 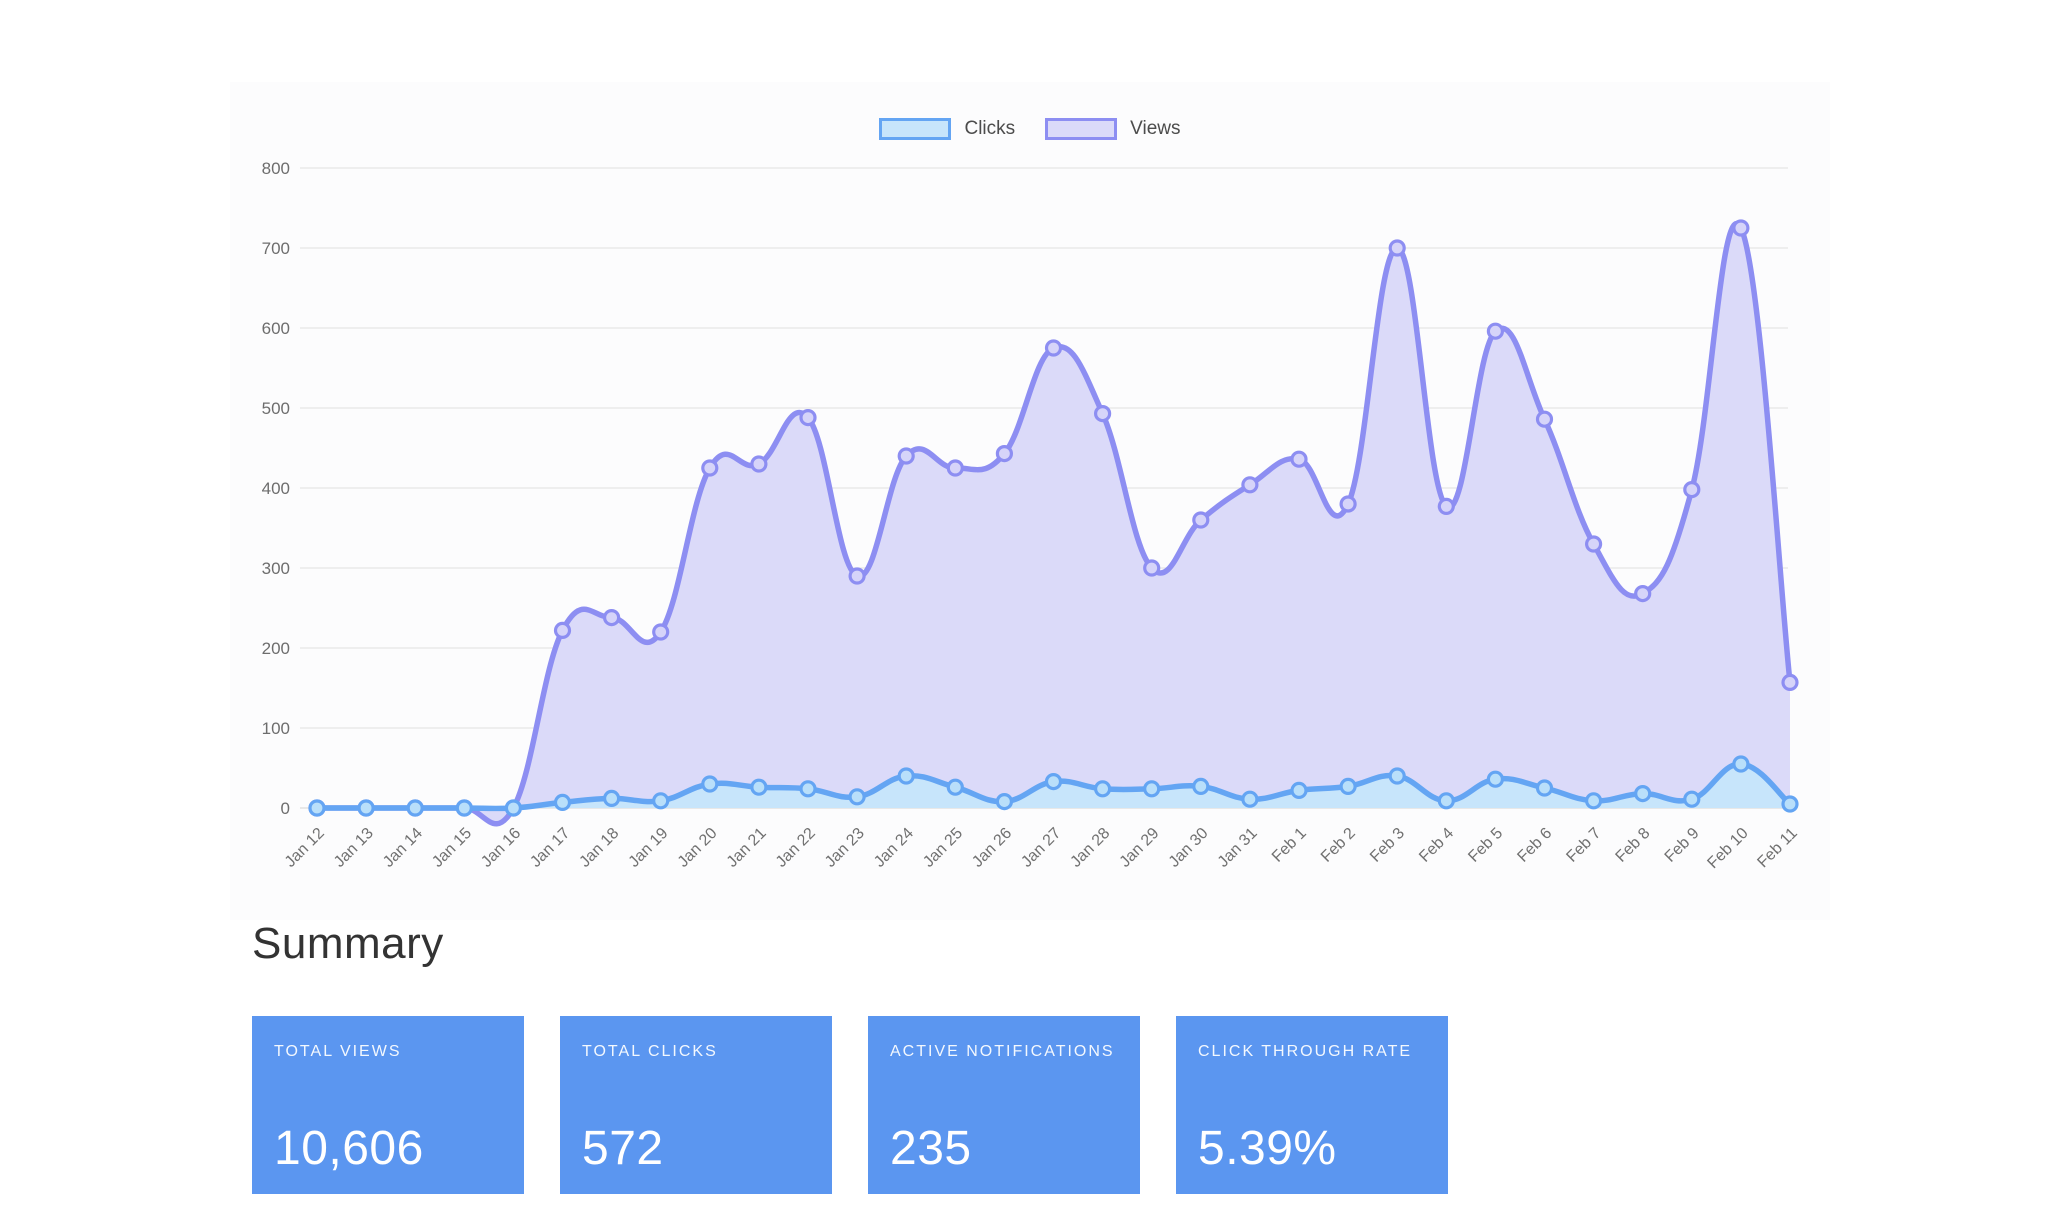 What do you see at coordinates (696, 1105) in the screenshot?
I see `total-clicks-card: TOTAL CLICKS 572` at bounding box center [696, 1105].